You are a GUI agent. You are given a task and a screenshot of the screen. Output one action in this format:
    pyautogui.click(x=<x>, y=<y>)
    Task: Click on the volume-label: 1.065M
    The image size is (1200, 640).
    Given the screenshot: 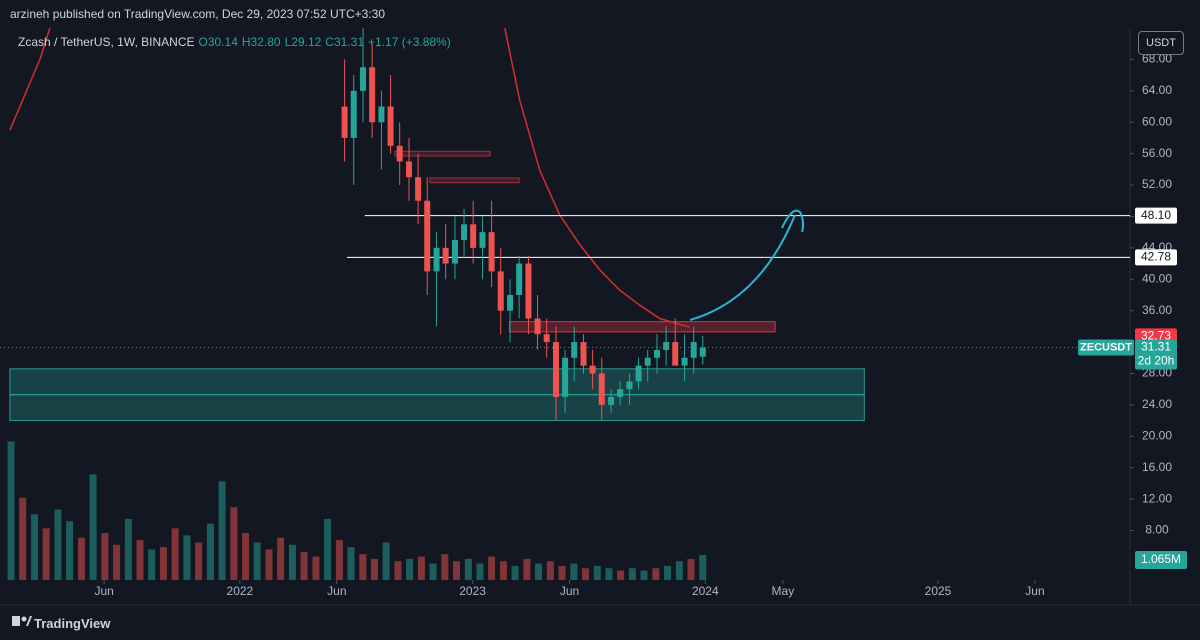 What is the action you would take?
    pyautogui.click(x=1161, y=559)
    